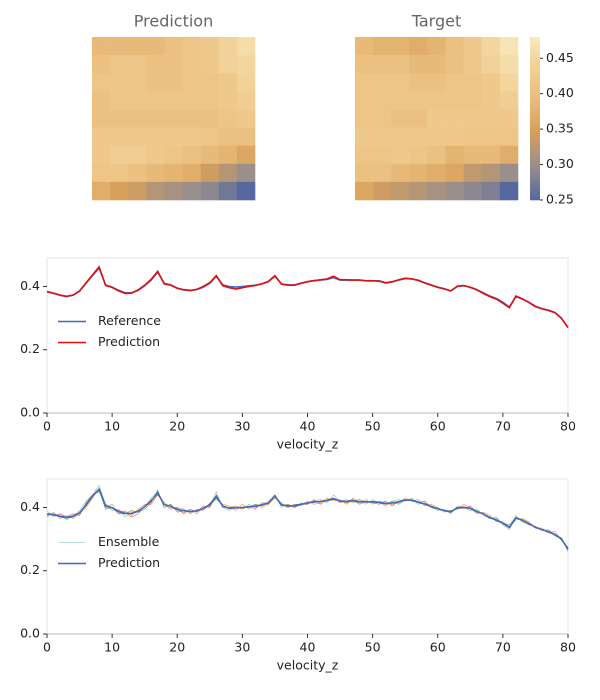 The width and height of the screenshot is (600, 700). Describe the element at coordinates (308, 426) in the screenshot. I see `x-tick-label: 40` at that location.